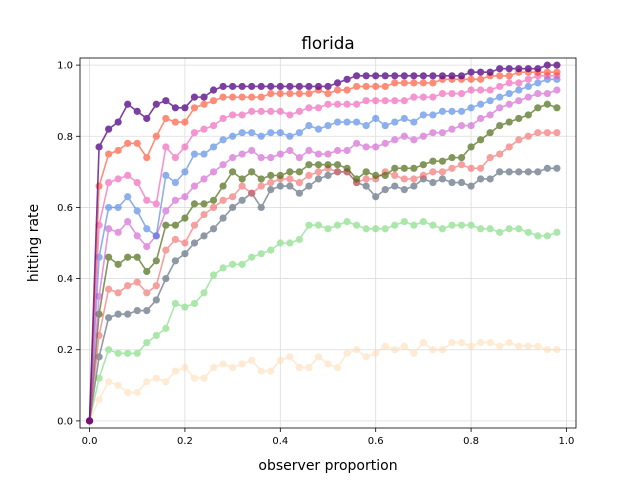 This screenshot has height=480, width=640. Describe the element at coordinates (471, 441) in the screenshot. I see `x-tick-label: 0.8` at that location.